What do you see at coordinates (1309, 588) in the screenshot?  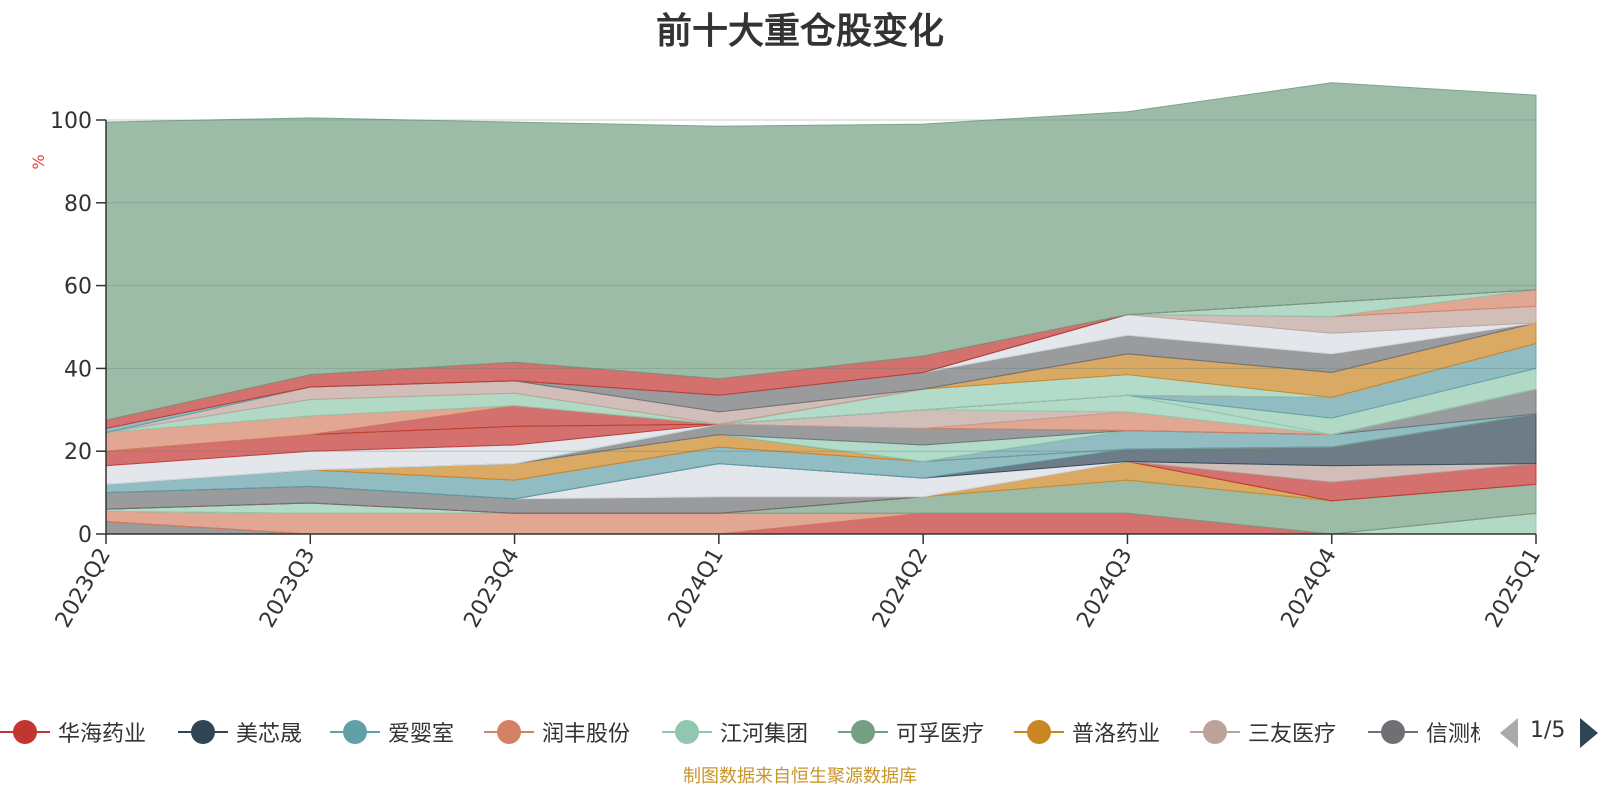 I see `x-tick-label: 2024Q4` at bounding box center [1309, 588].